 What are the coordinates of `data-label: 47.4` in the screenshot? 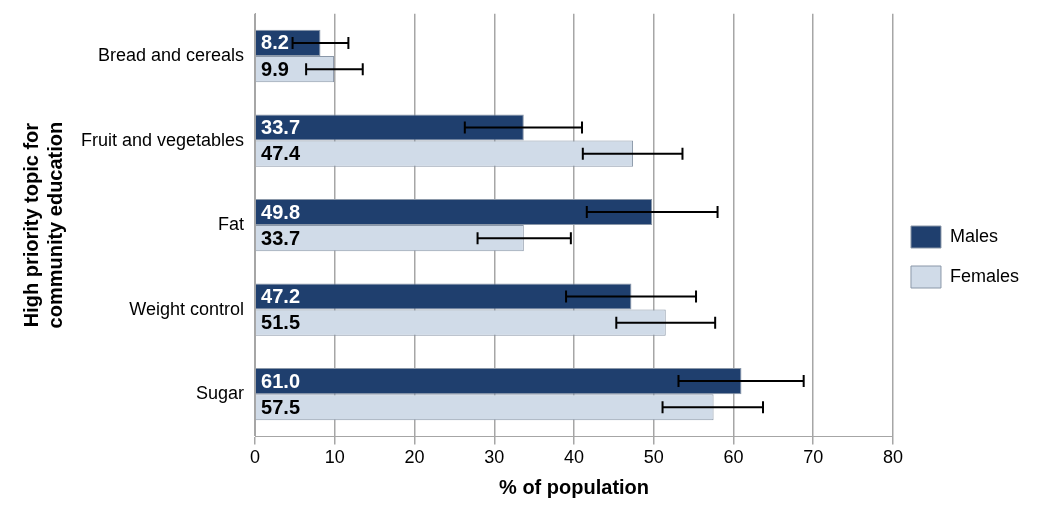 It's located at (281, 153).